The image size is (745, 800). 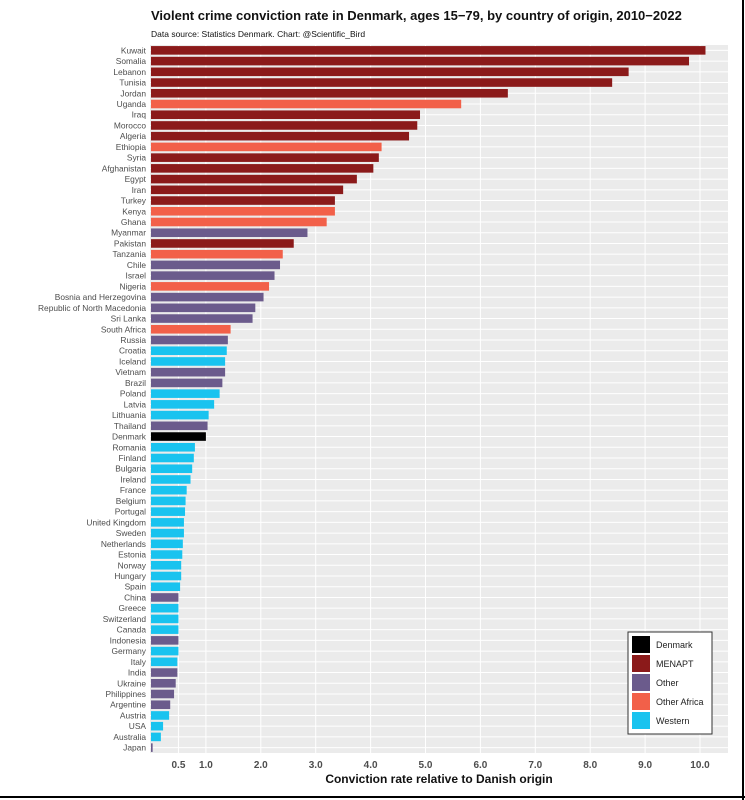 What do you see at coordinates (131, 61) in the screenshot?
I see `y-tick-label-somalia: Somalia` at bounding box center [131, 61].